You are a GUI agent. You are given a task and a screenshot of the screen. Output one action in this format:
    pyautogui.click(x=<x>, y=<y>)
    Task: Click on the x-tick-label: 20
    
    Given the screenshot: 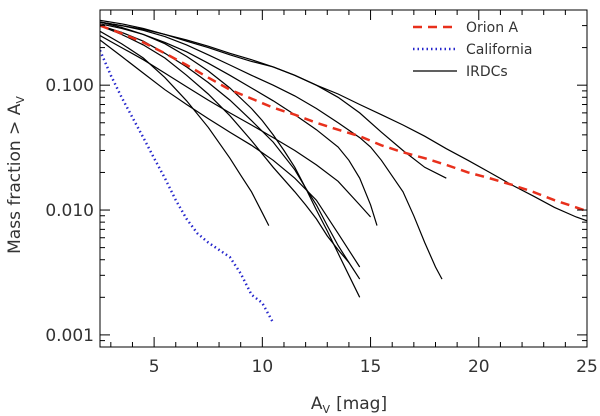 What is the action you would take?
    pyautogui.click(x=479, y=367)
    